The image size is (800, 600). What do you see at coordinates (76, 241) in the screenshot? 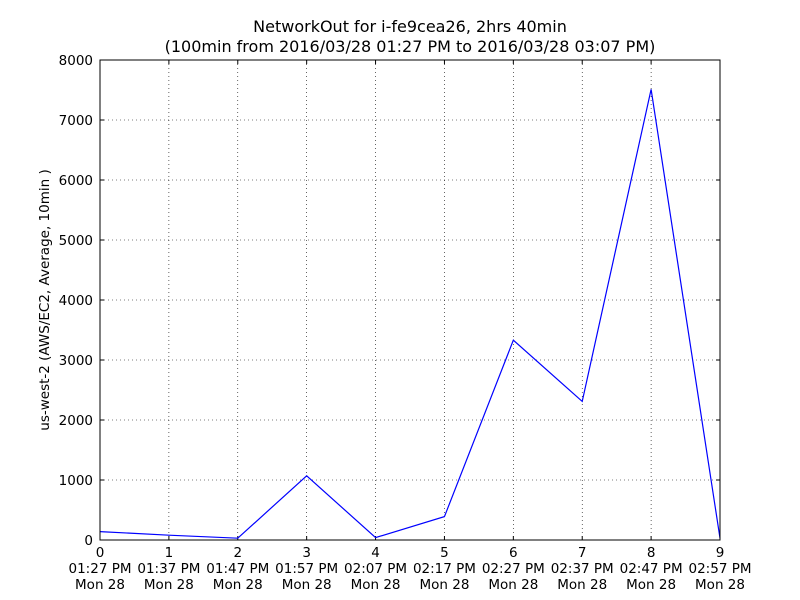
I see `y-tick-label: 5000` at bounding box center [76, 241].